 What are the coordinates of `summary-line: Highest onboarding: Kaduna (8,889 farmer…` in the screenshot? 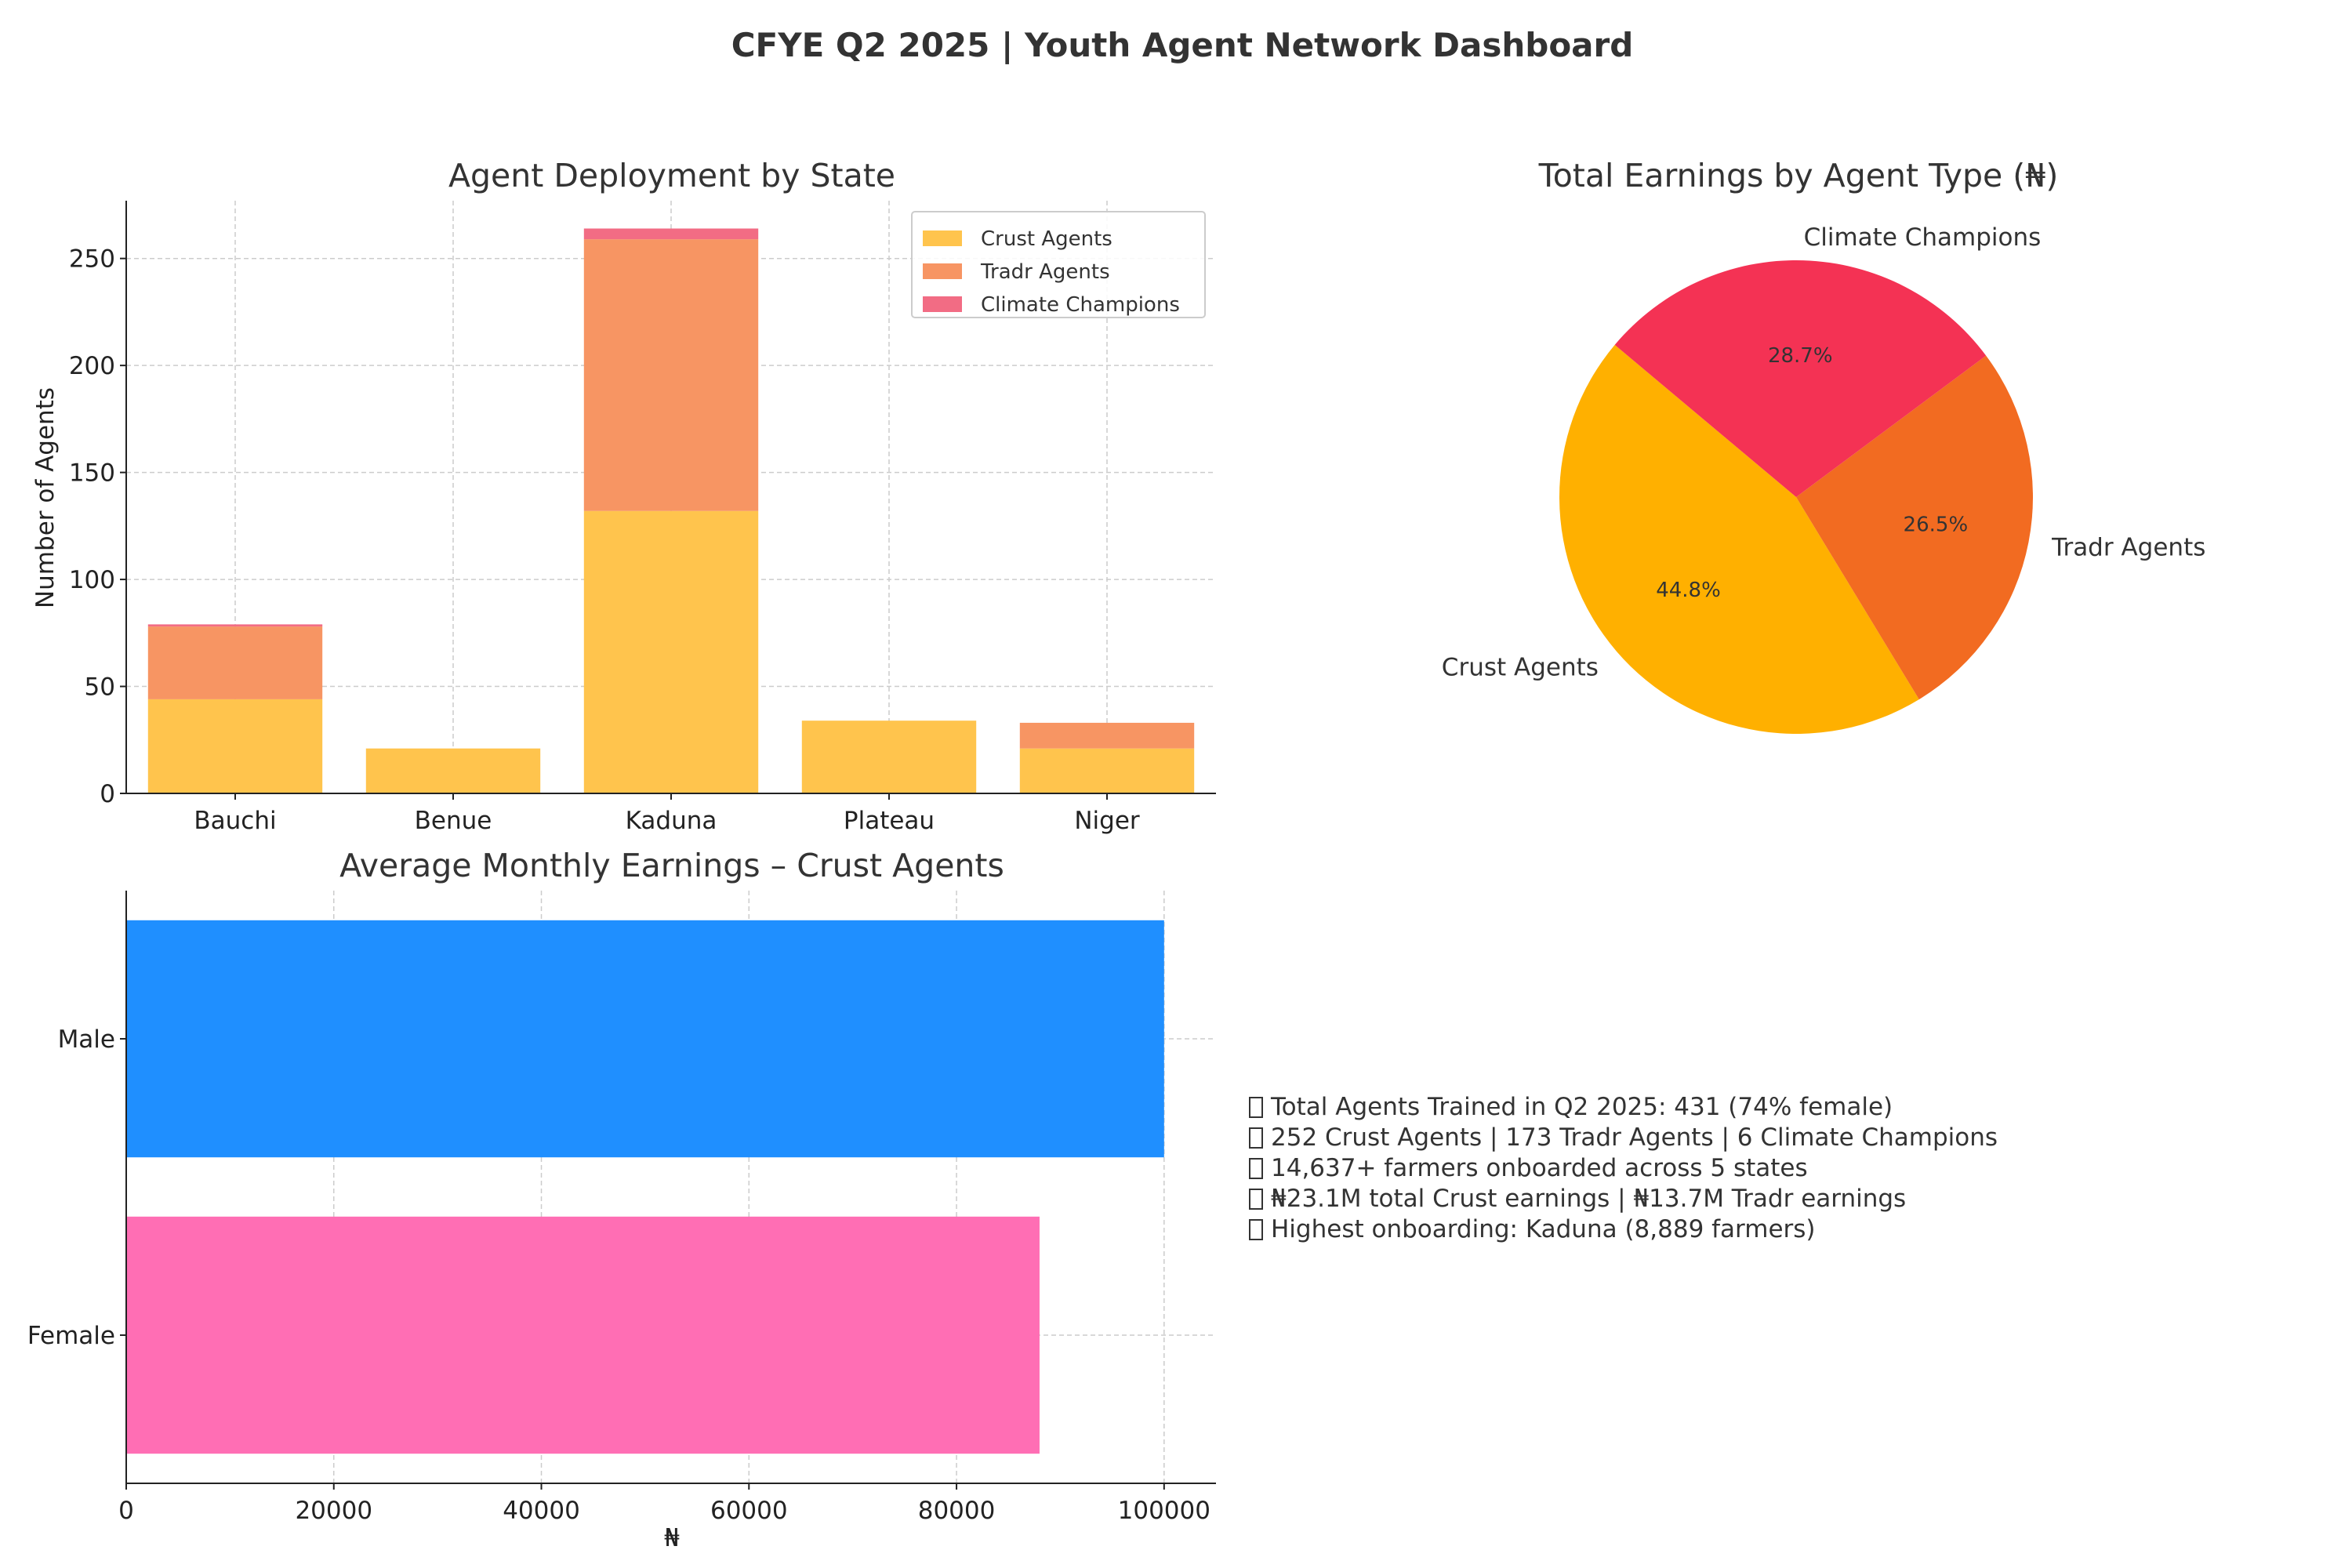 It's located at (1758, 1229).